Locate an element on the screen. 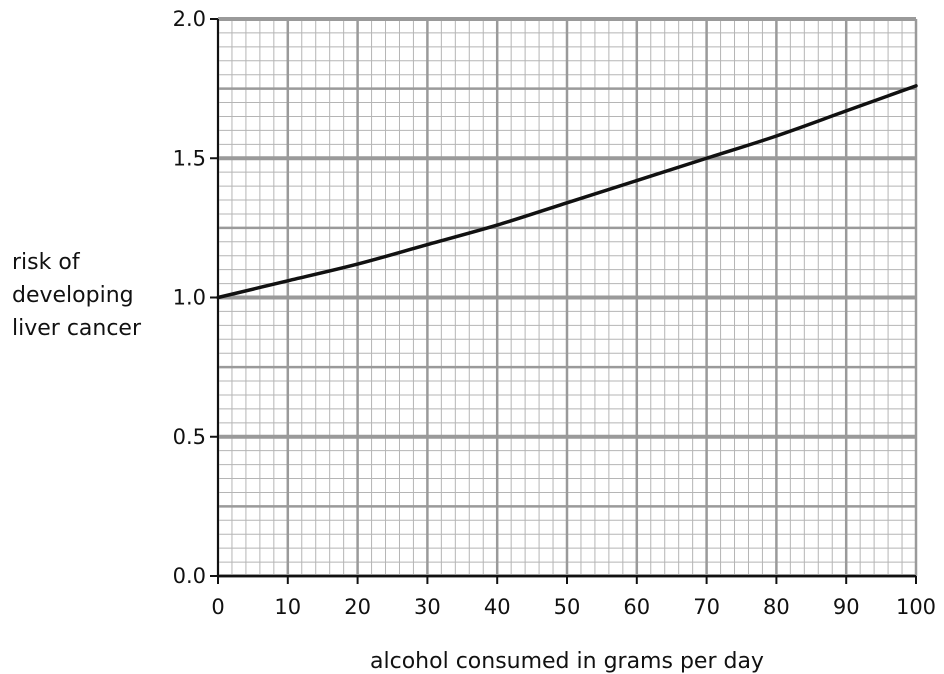 Image resolution: width=944 pixels, height=674 pixels. y-tick-label: 0.0 is located at coordinates (189, 576).